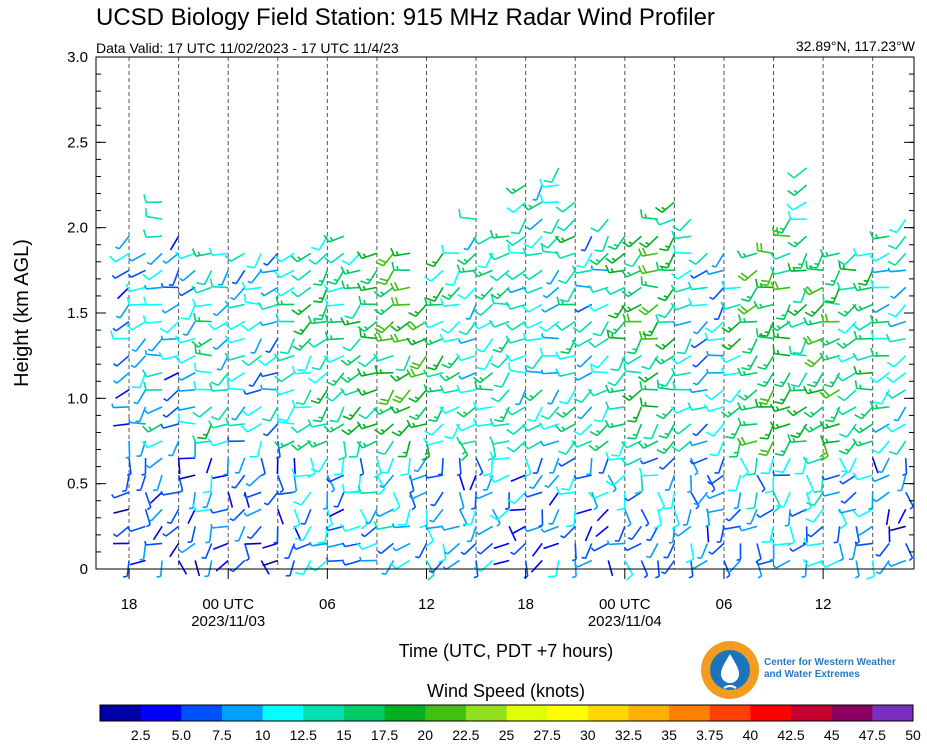  What do you see at coordinates (77, 484) in the screenshot?
I see `y-tick-label: 0.5` at bounding box center [77, 484].